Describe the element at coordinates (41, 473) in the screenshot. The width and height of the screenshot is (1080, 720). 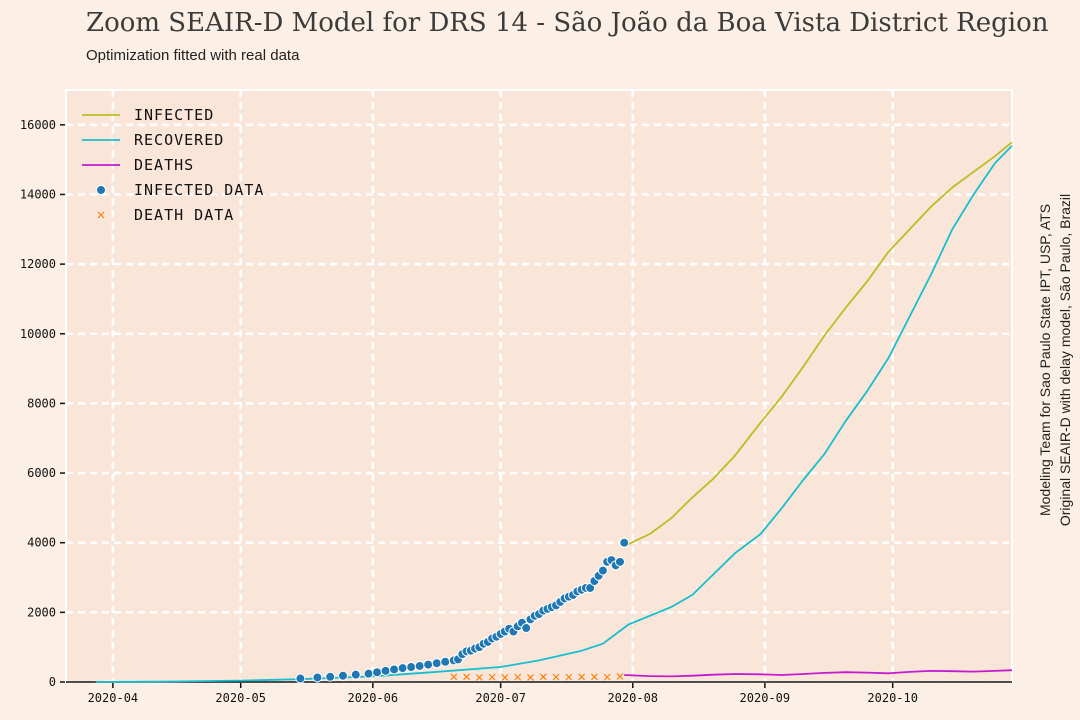
I see `y-tick-label: 6000` at that location.